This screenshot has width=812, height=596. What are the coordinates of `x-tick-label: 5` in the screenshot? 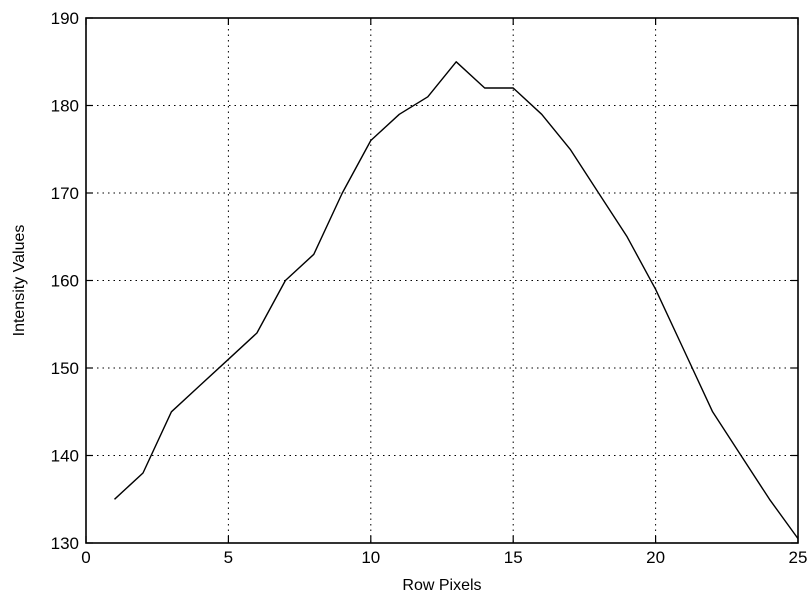 It's located at (228, 557).